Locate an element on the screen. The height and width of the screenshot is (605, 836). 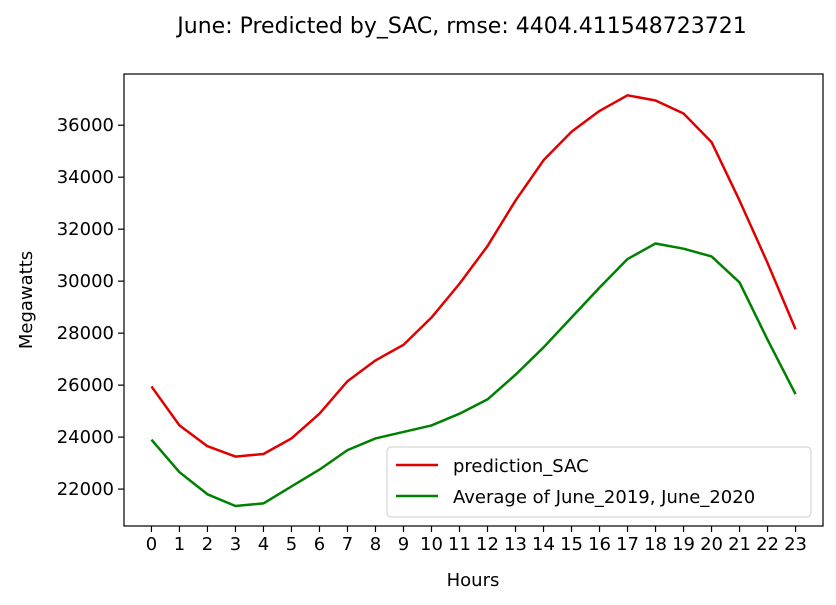
legend-label-prediction: prediction_SAC is located at coordinates (521, 466).